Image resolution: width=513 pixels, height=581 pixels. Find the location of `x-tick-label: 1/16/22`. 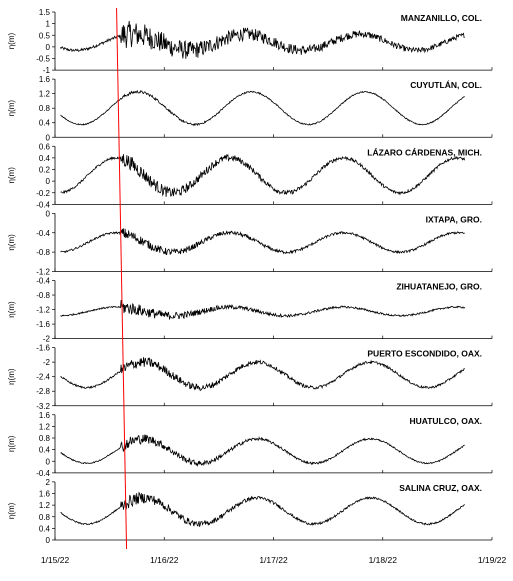

x-tick-label: 1/16/22 is located at coordinates (164, 560).